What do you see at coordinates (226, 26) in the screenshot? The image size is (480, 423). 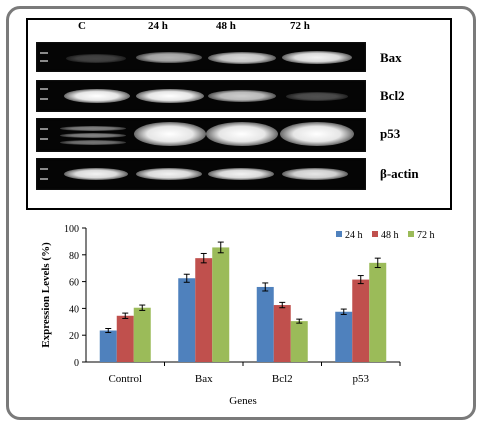 I see `lane-label-48h: 48 h` at bounding box center [226, 26].